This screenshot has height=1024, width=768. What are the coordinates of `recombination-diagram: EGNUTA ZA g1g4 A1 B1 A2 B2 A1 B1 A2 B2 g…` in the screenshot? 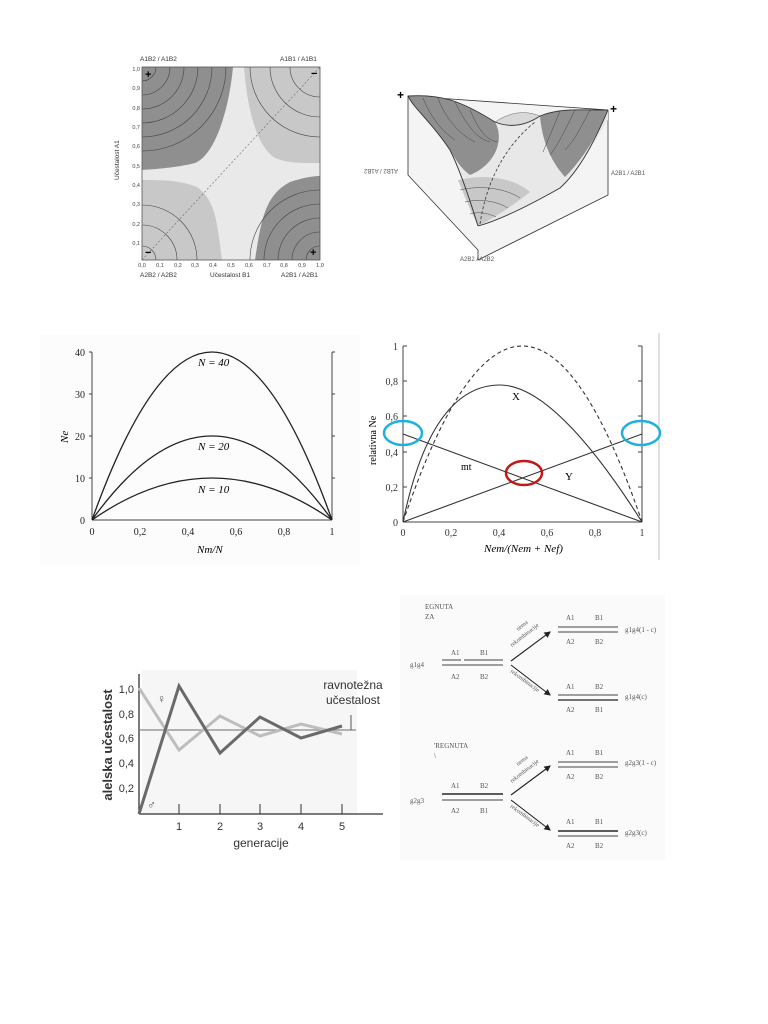 It's located at (532, 727).